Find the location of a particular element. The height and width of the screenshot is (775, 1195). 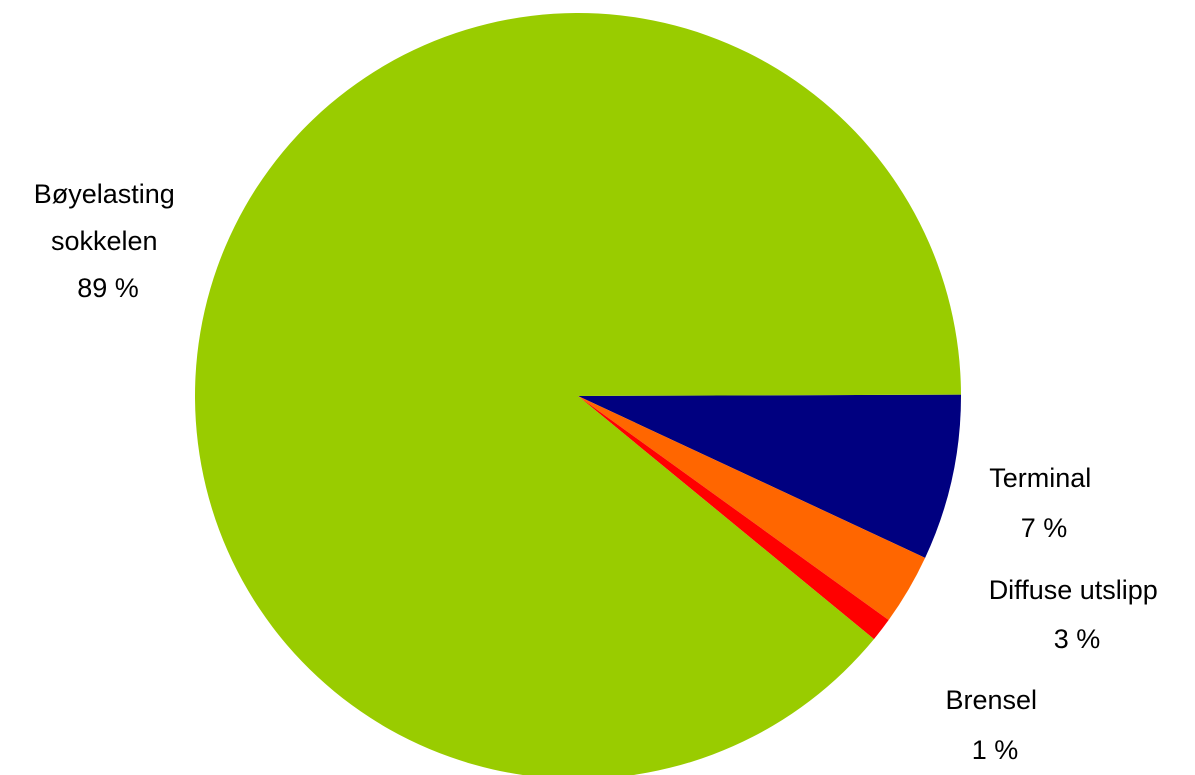

slice-label-brensel-value: 1 % is located at coordinates (995, 750).